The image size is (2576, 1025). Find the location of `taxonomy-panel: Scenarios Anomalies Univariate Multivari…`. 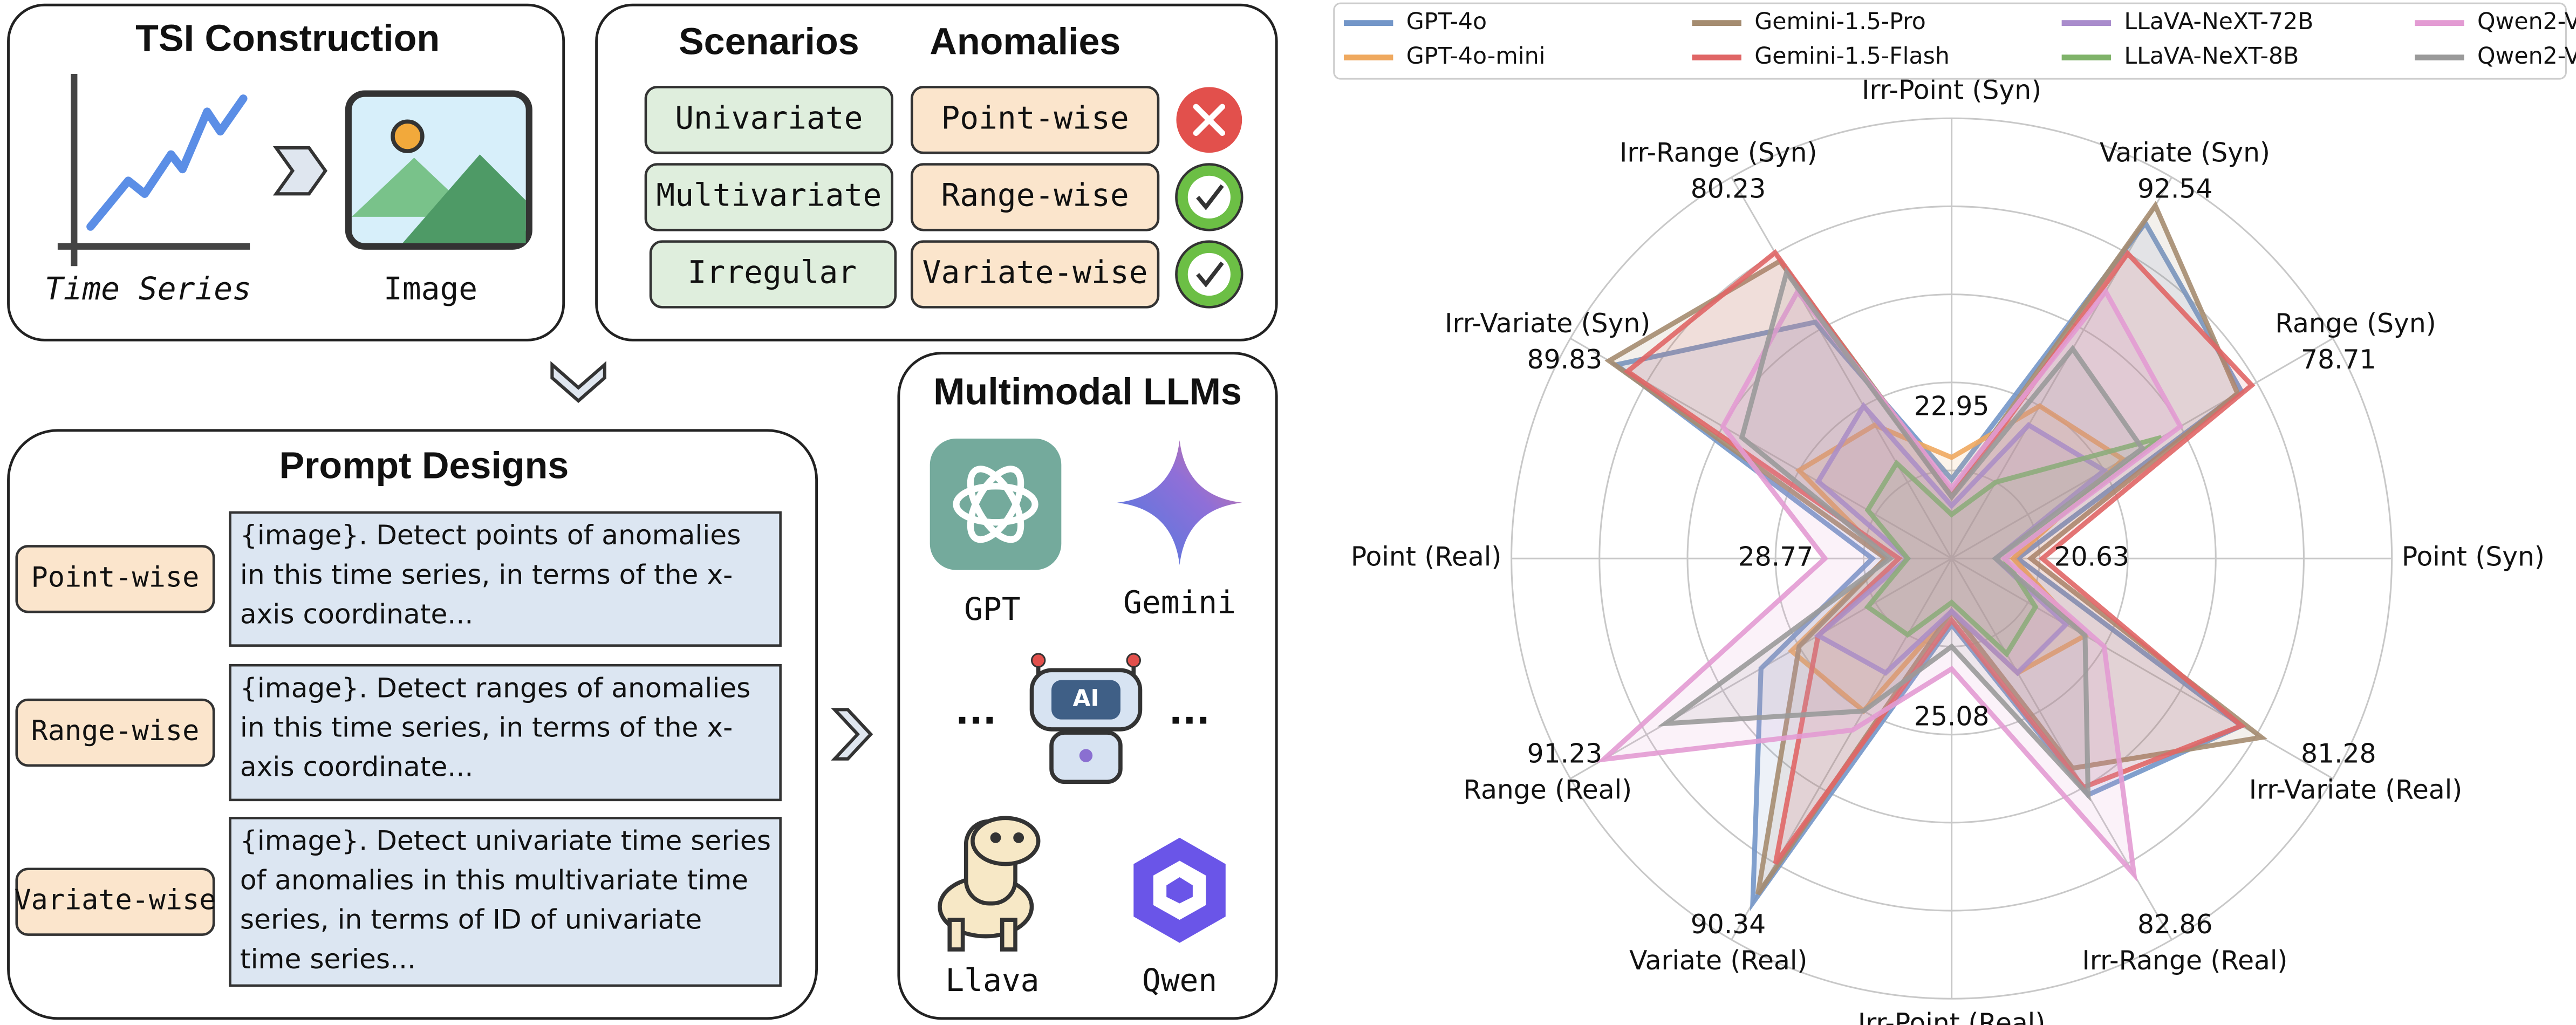

taxonomy-panel: Scenarios Anomalies Univariate Multivari… is located at coordinates (936, 172).